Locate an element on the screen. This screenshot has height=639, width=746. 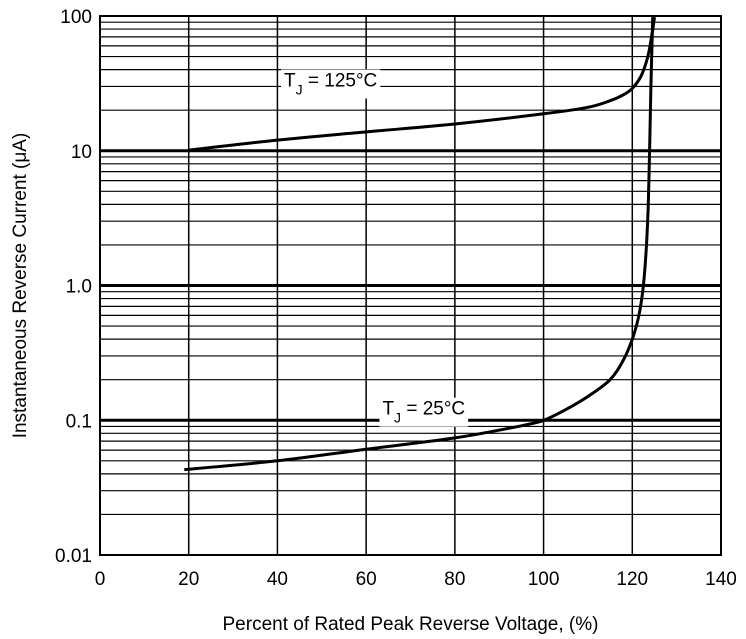
x-tick-label: 80 is located at coordinates (454, 579).